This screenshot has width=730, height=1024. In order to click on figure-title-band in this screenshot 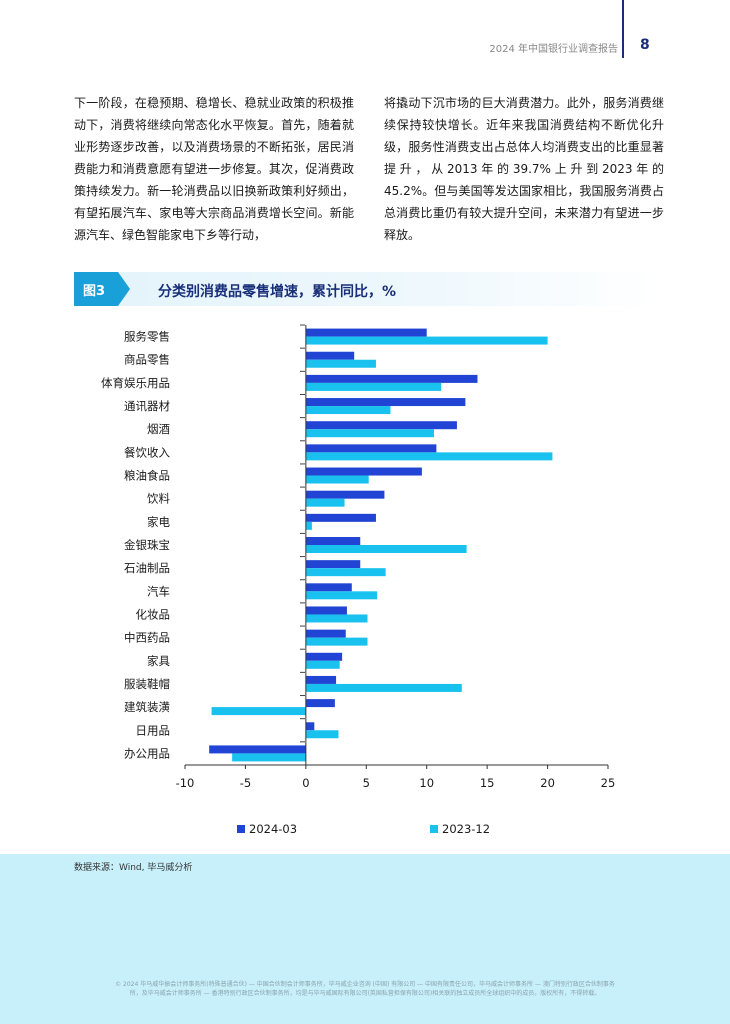, I will do `click(366, 289)`.